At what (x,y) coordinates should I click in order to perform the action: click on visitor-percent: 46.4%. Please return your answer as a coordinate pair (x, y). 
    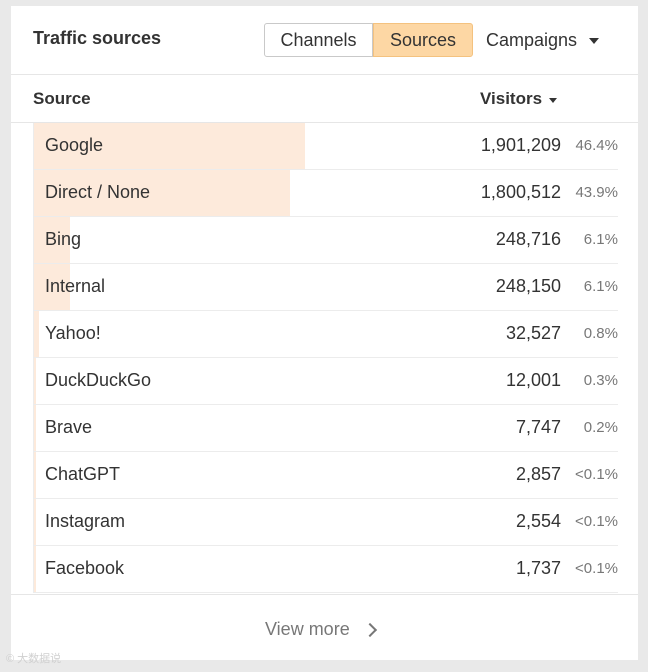
    Looking at the image, I should click on (596, 145).